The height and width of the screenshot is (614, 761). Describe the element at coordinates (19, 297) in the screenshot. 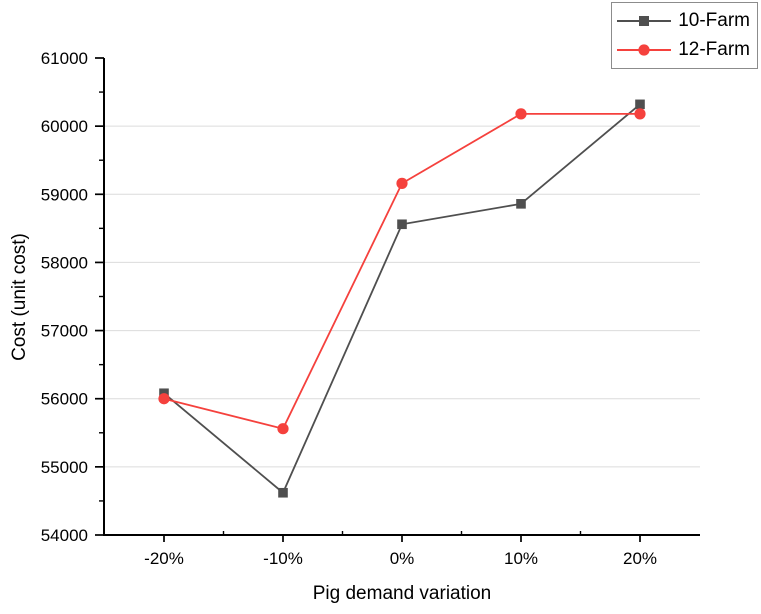

I see `y-axis-title: Cost (unit cost)` at that location.